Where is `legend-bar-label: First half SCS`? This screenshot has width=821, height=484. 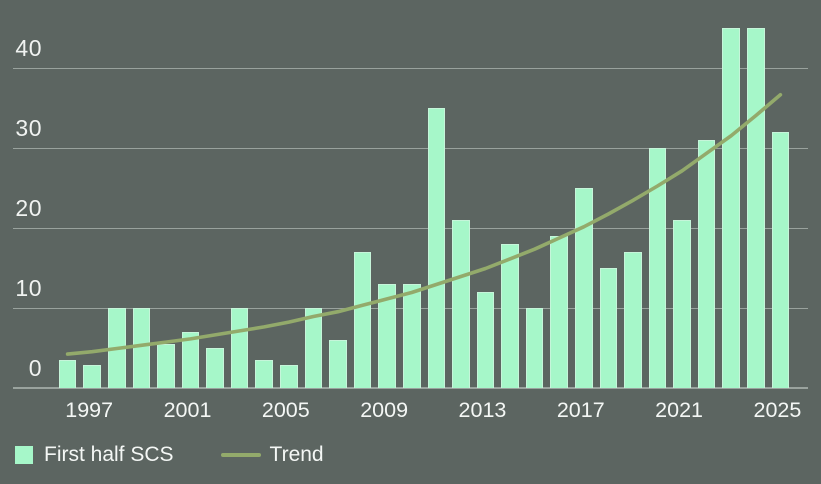 legend-bar-label: First half SCS is located at coordinates (109, 454).